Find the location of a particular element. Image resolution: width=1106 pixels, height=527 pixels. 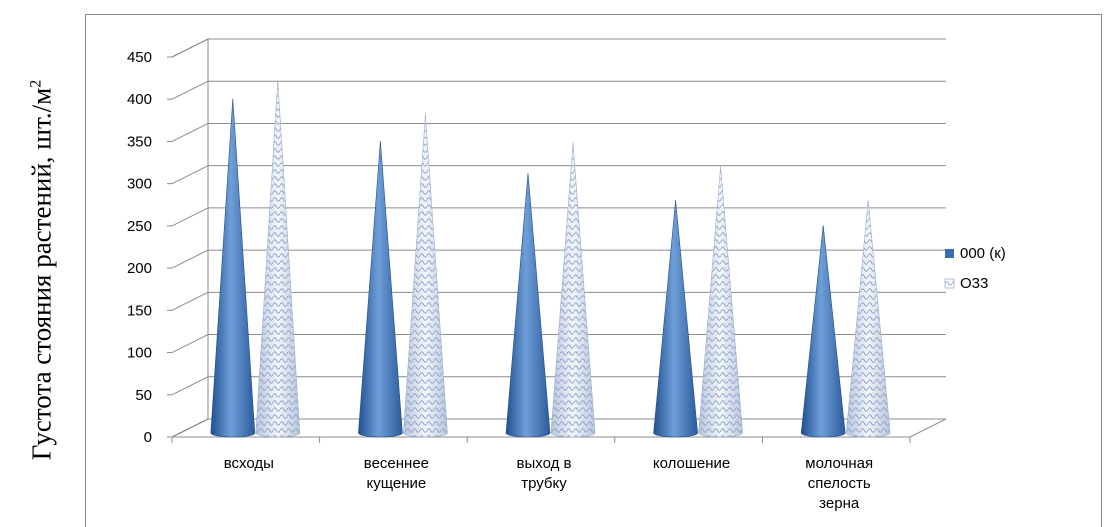

legend-swatch-000k is located at coordinates (949, 253).